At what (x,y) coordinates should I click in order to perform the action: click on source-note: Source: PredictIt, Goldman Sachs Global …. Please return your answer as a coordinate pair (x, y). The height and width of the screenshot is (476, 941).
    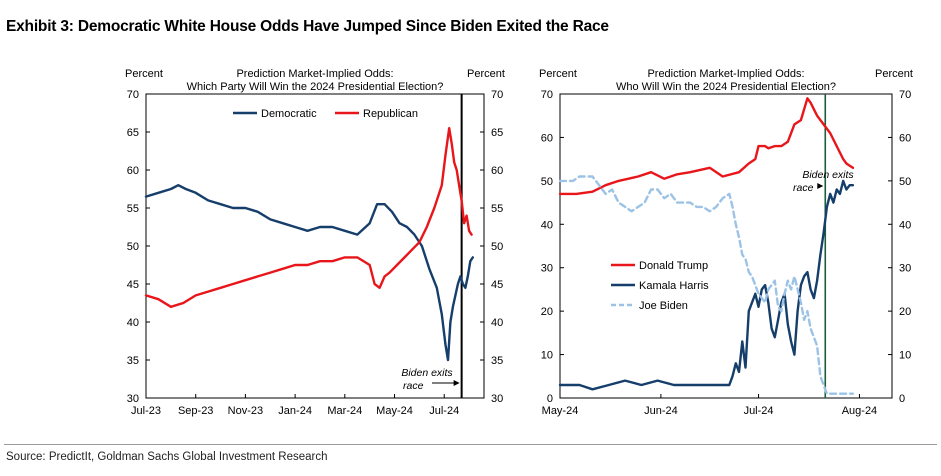
    Looking at the image, I should click on (167, 457).